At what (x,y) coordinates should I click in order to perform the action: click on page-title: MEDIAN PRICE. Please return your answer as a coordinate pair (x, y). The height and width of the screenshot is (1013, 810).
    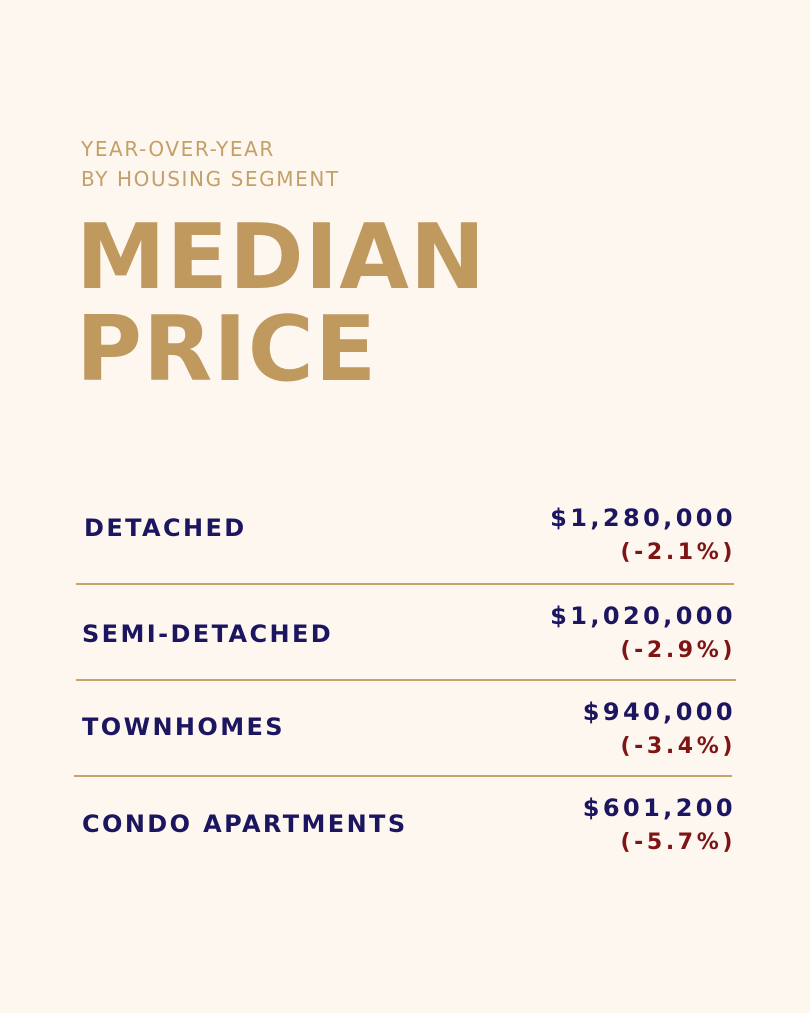
    Looking at the image, I should click on (281, 304).